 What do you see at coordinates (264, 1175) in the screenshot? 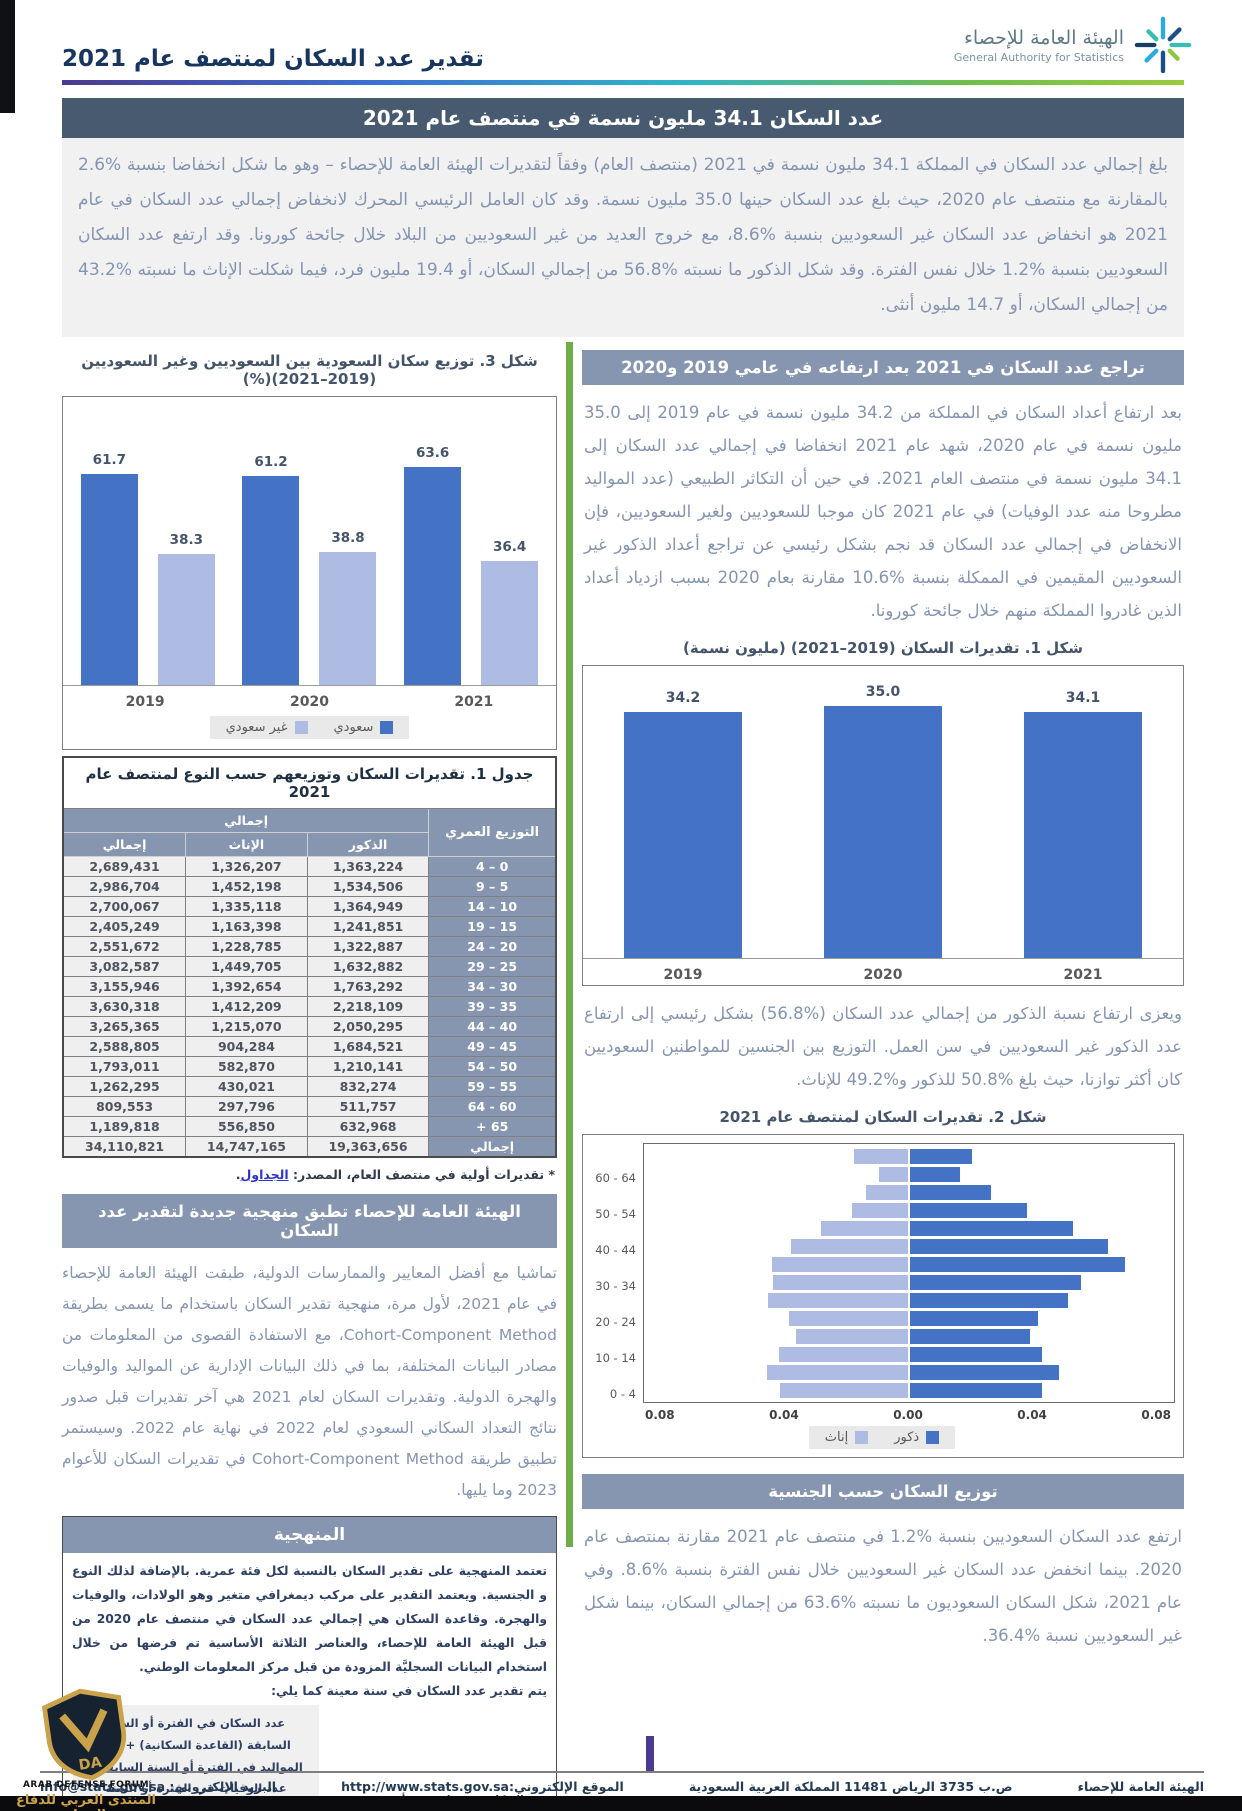
I see `tables-link: الجداول` at bounding box center [264, 1175].